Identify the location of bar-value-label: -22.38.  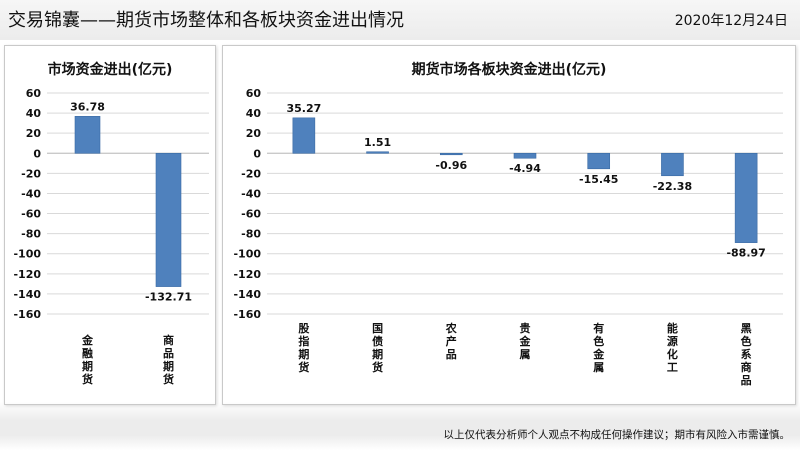
(672, 186).